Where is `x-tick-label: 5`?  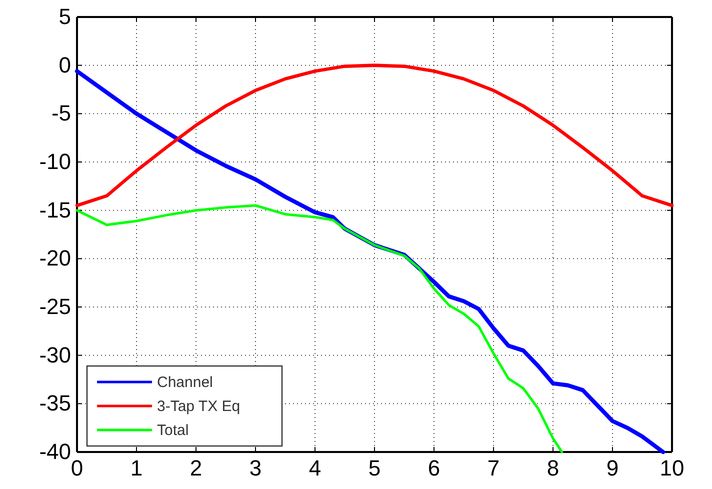 x-tick-label: 5 is located at coordinates (374, 468).